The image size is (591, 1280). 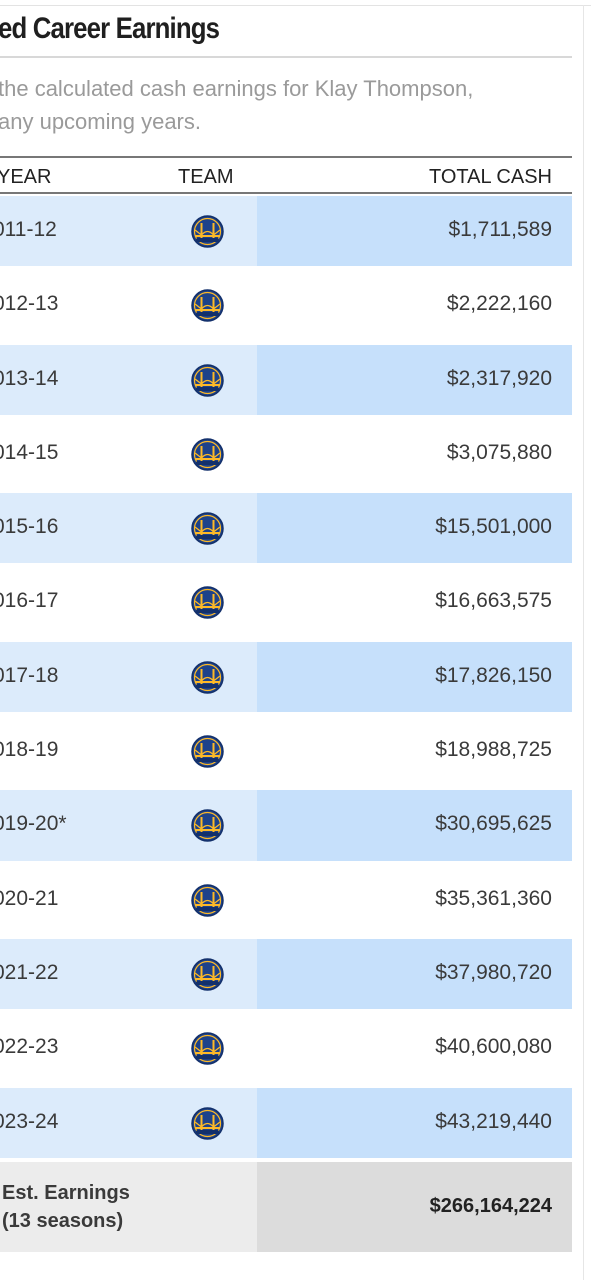 I want to click on column-header-year: YEAR, so click(x=26, y=177).